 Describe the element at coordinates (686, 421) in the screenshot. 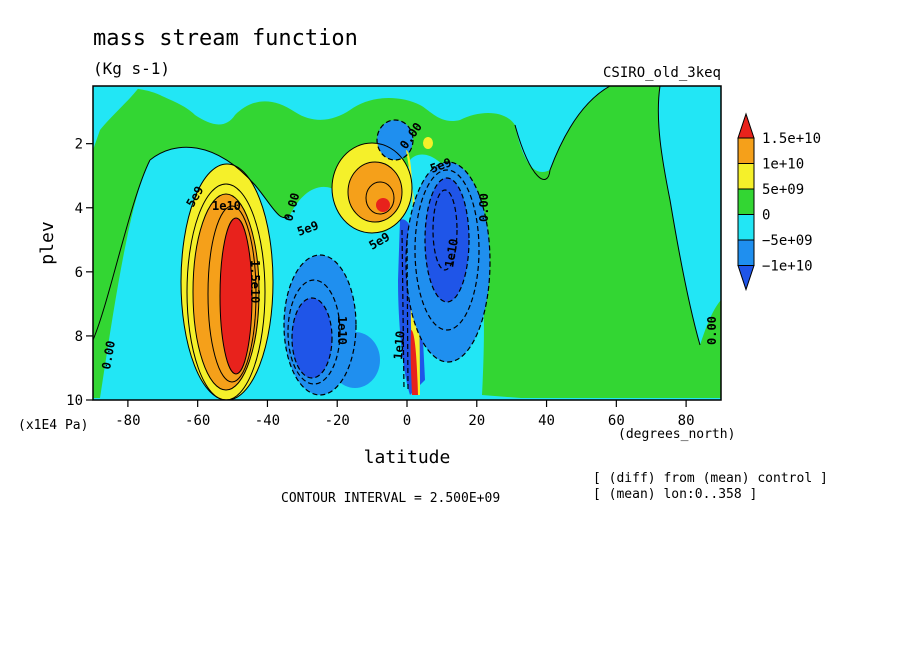

I see `x-tick-label: 80` at that location.